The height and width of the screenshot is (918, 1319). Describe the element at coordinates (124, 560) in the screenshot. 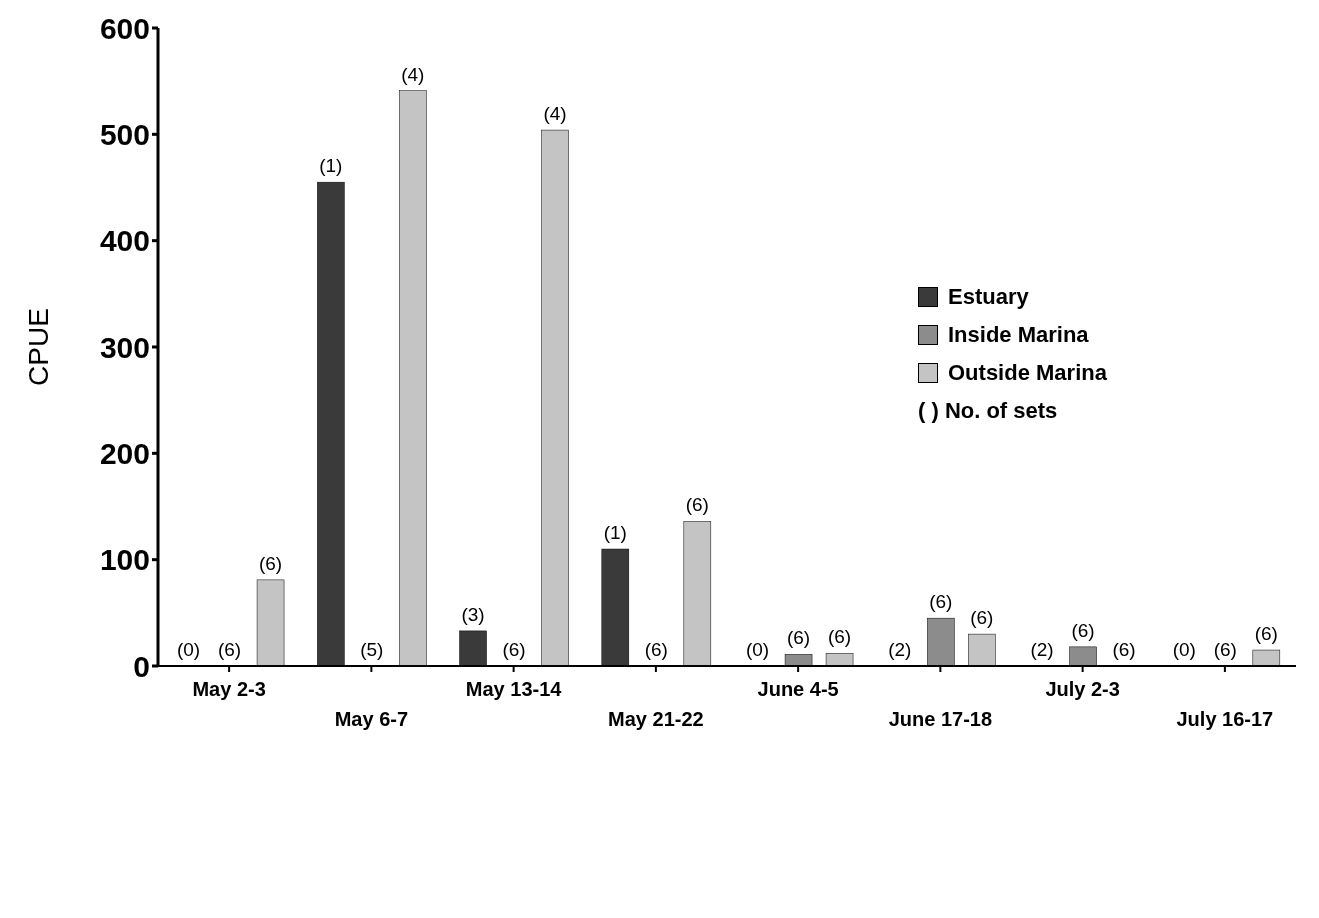

I see `y-tick-label: 100` at that location.